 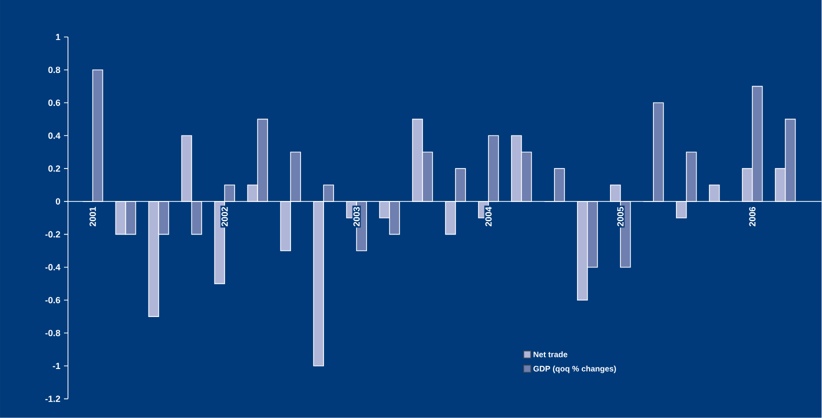 What do you see at coordinates (54, 135) in the screenshot?
I see `y-tick-label: 0.4` at bounding box center [54, 135].